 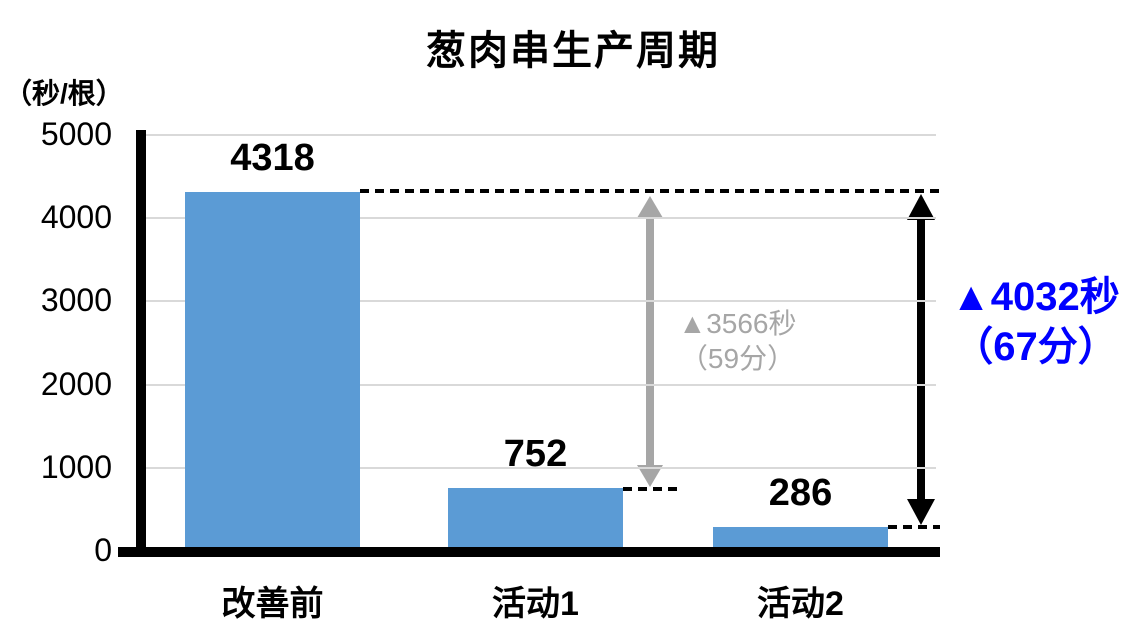 I want to click on bar-value-label: 4318, so click(x=272, y=157).